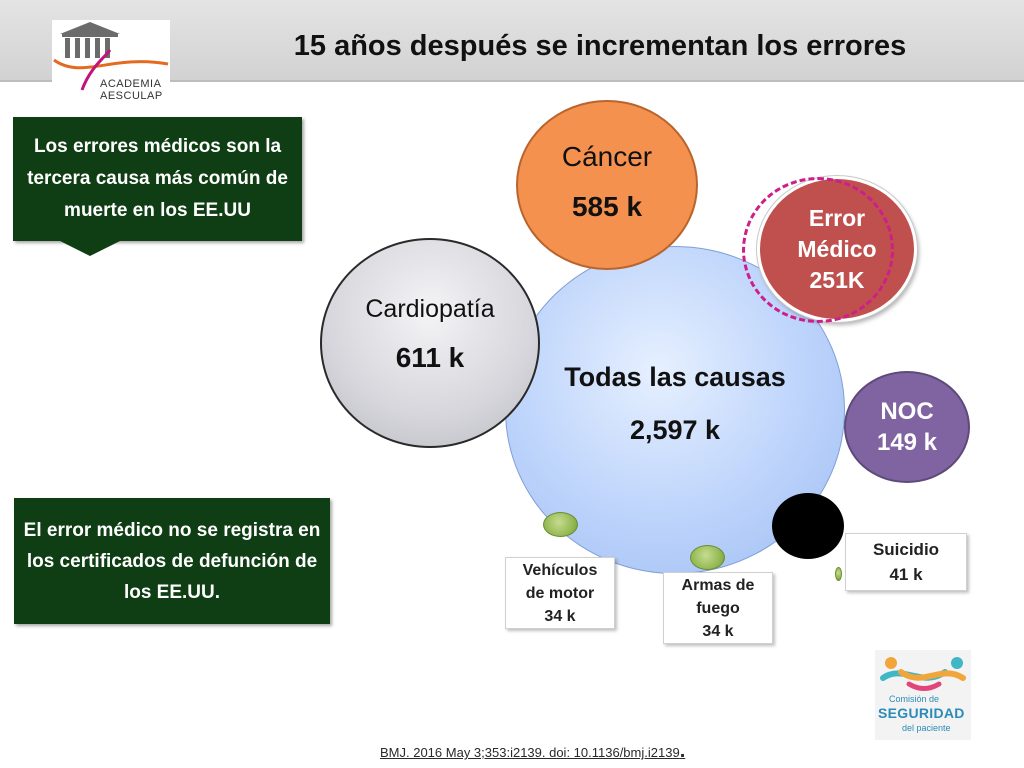 This screenshot has width=1024, height=768. What do you see at coordinates (914, 699) in the screenshot?
I see `comision-logo-line1: Comisión de` at bounding box center [914, 699].